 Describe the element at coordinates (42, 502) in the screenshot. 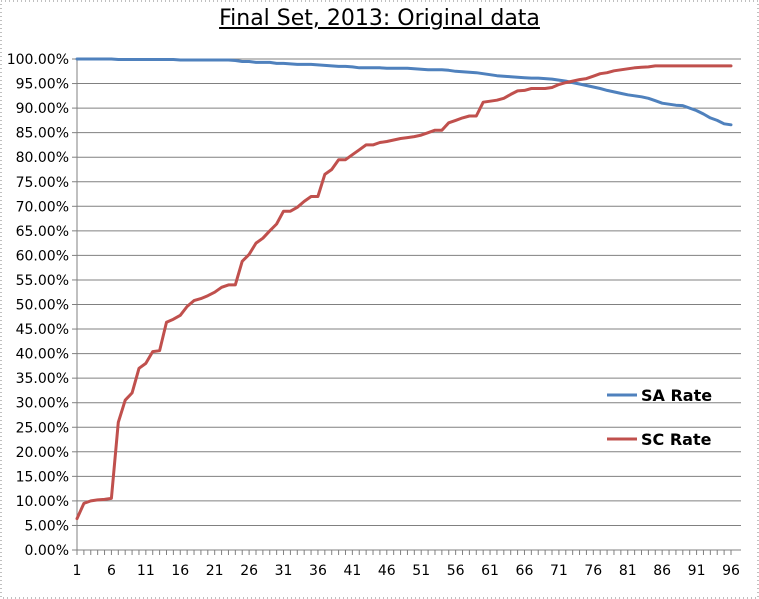

I see `y-tick-label: 10.00%` at that location.